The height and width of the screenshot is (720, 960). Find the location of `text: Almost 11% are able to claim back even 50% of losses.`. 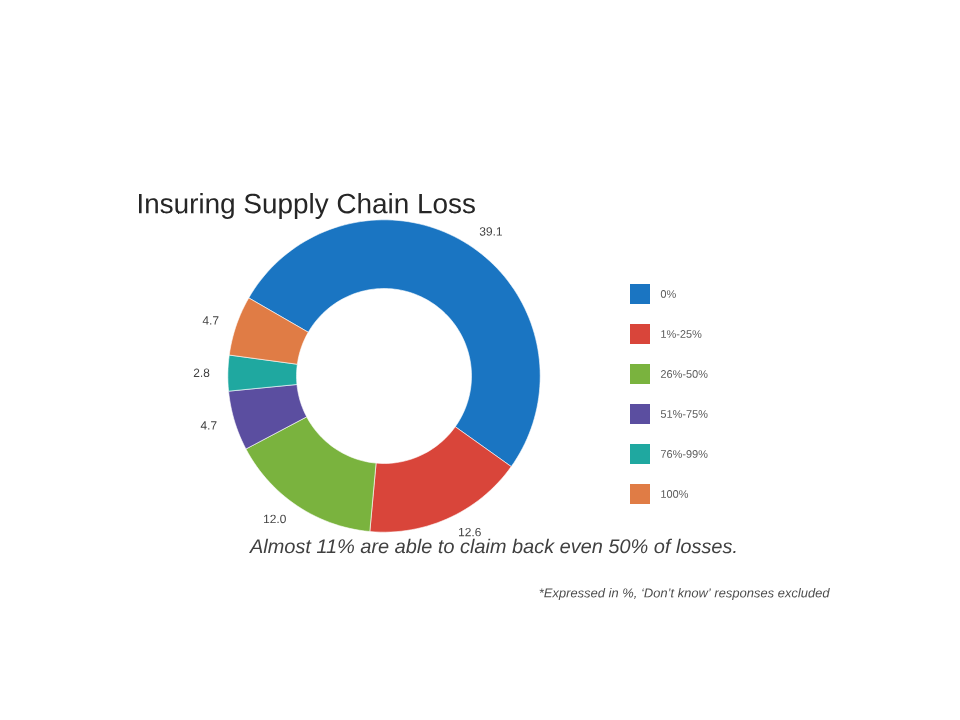

text: Almost 11% are able to claim back even 50% of losses. is located at coordinates (492, 546).